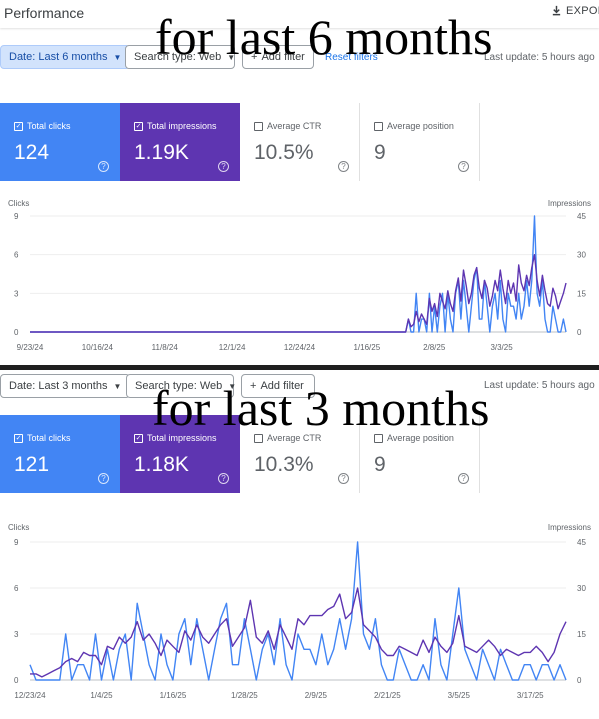  What do you see at coordinates (530, 695) in the screenshot?
I see `x-tick-label: 3/17/25` at bounding box center [530, 695].